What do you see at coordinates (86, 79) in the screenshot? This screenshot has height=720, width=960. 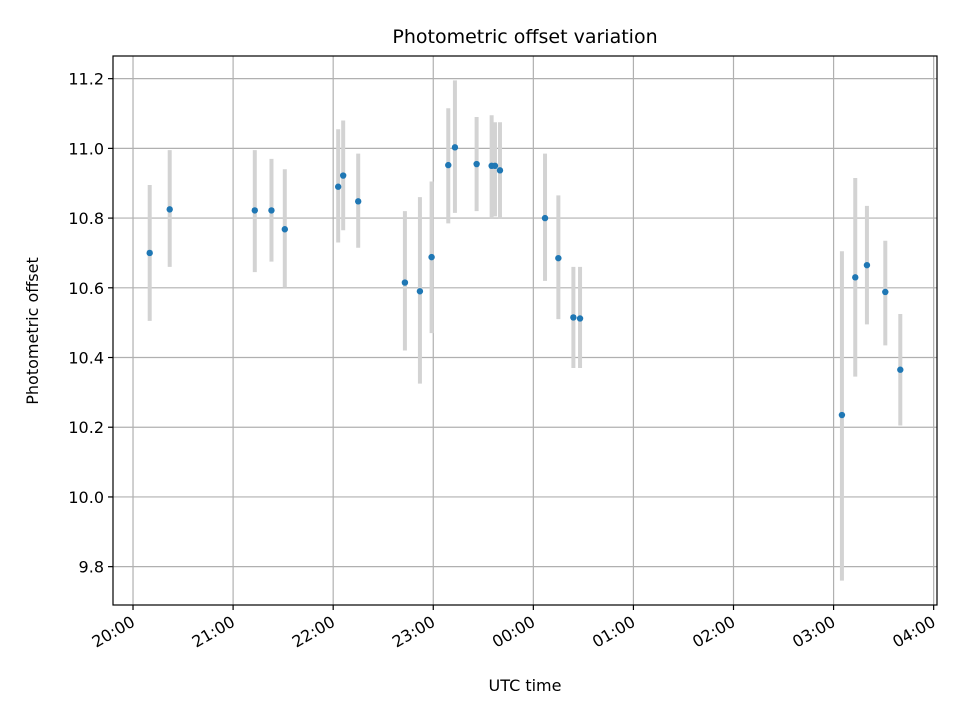 I see `y-tick-label: 11.2` at bounding box center [86, 79].